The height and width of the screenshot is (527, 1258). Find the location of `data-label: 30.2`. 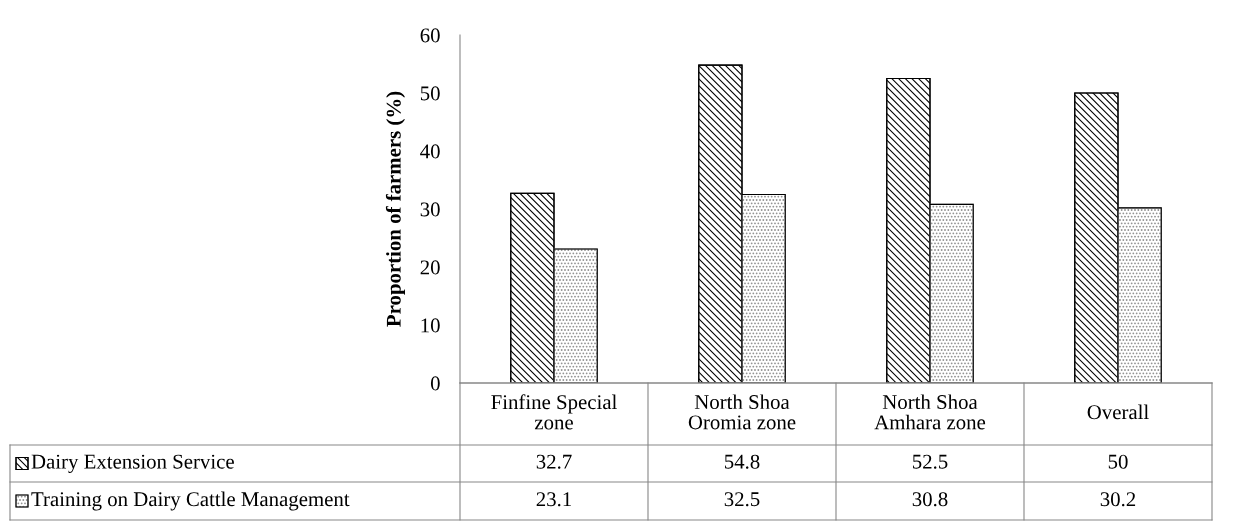

data-label: 30.2 is located at coordinates (1118, 499).